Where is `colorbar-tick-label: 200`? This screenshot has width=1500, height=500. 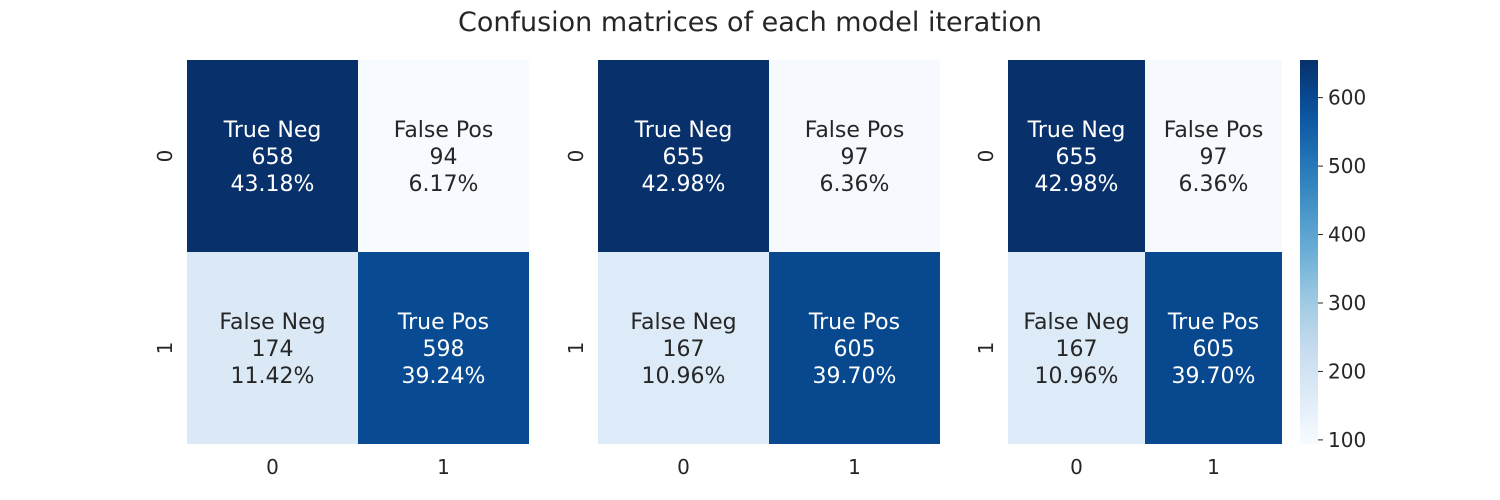
colorbar-tick-label: 200 is located at coordinates (1347, 371).